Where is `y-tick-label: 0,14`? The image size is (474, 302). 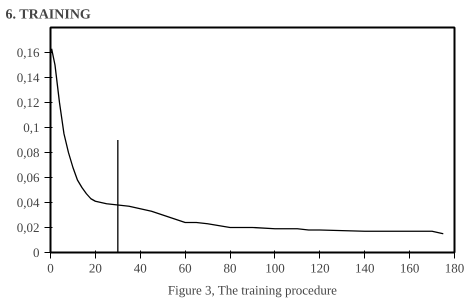
y-tick-label: 0,14 is located at coordinates (28, 77).